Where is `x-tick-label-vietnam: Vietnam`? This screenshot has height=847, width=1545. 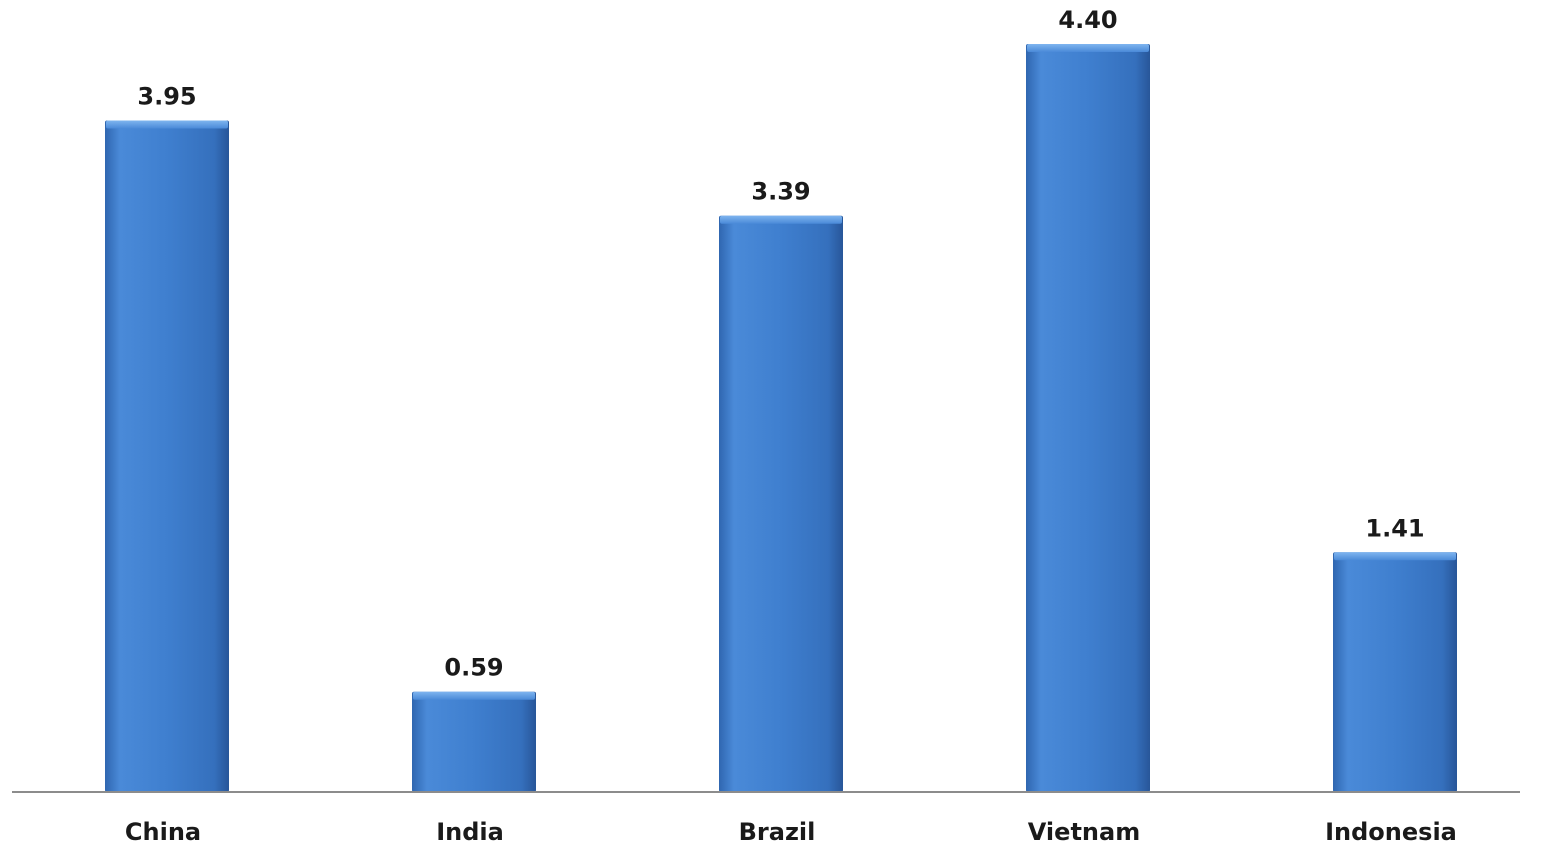 x-tick-label-vietnam: Vietnam is located at coordinates (1084, 832).